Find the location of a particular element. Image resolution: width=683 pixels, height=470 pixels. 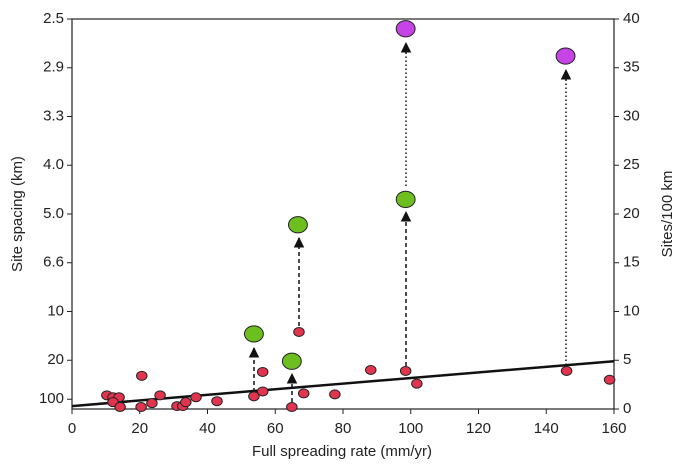

x-axis-label: Full spreading rate (mm/yr) is located at coordinates (342, 451).